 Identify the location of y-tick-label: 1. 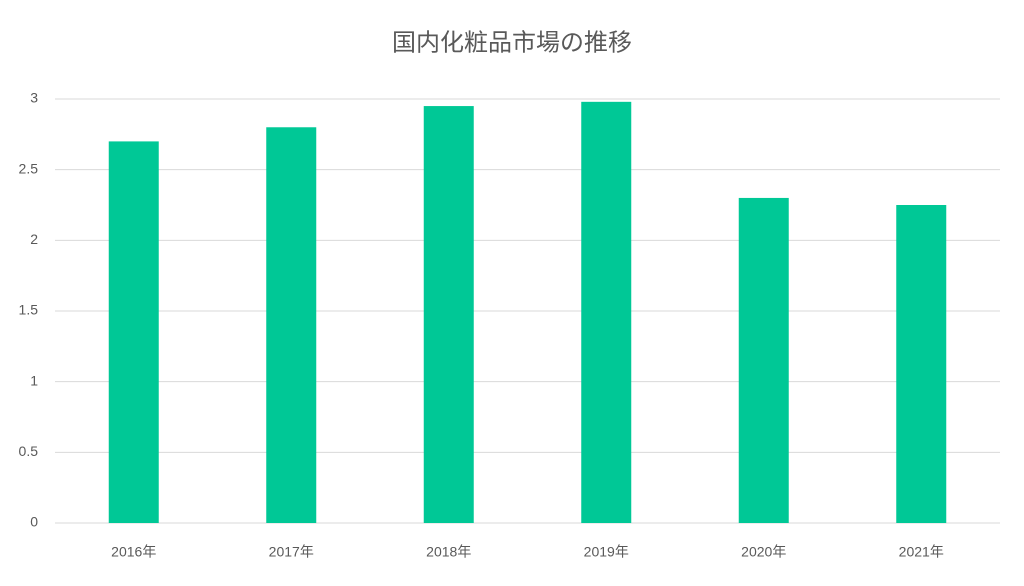
(34, 380).